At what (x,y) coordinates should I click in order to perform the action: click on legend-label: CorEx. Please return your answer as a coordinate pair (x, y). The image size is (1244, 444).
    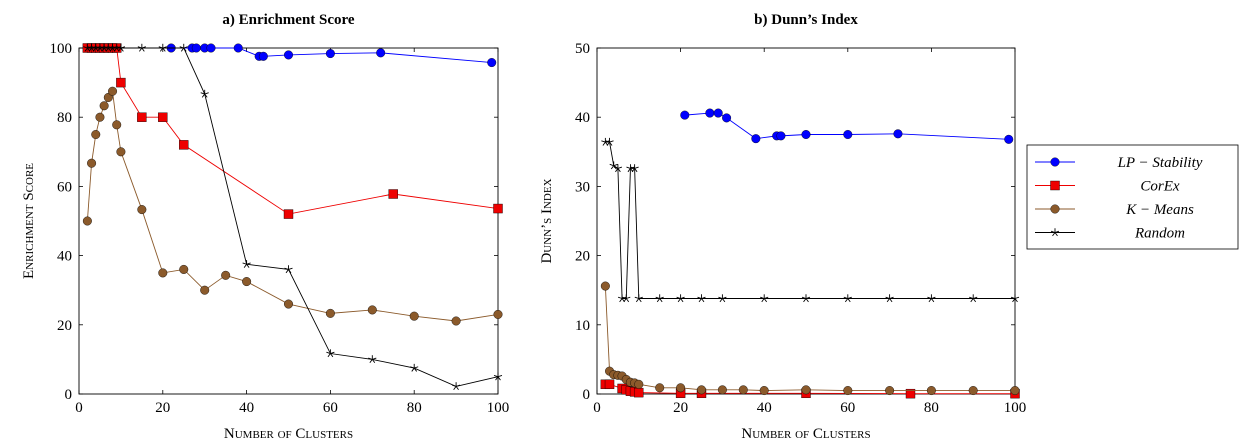
    Looking at the image, I should click on (1160, 187).